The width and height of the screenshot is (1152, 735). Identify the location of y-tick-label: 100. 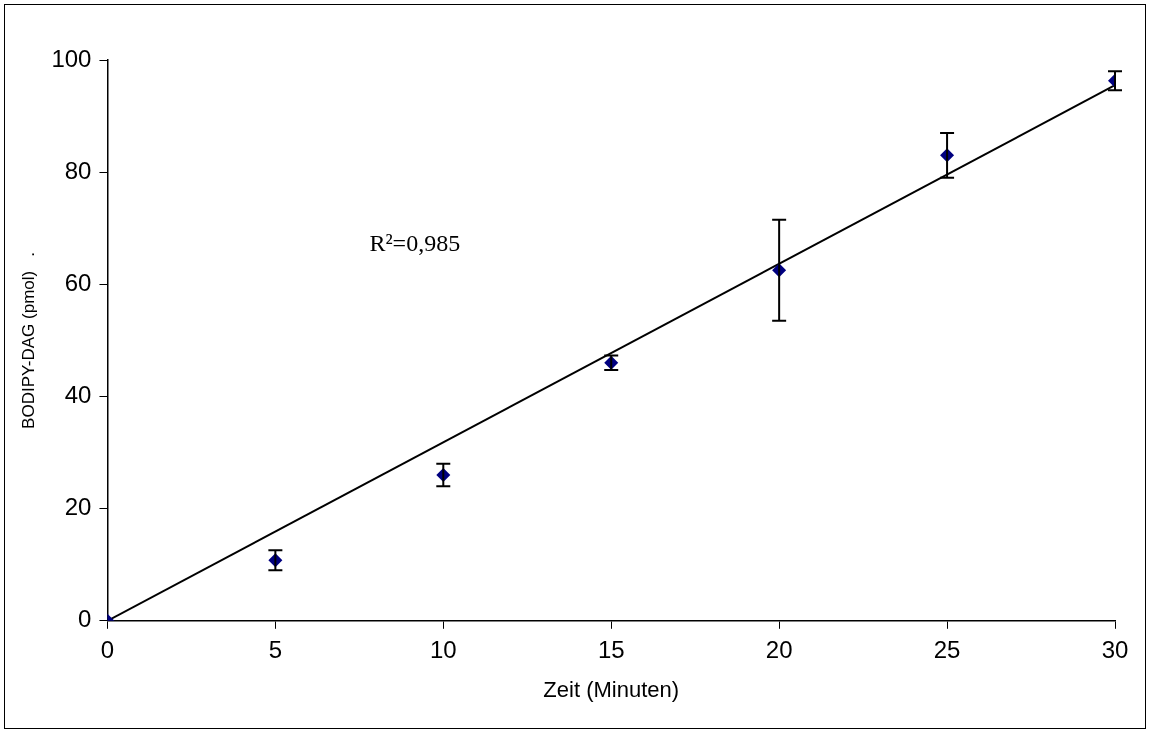
(71, 58).